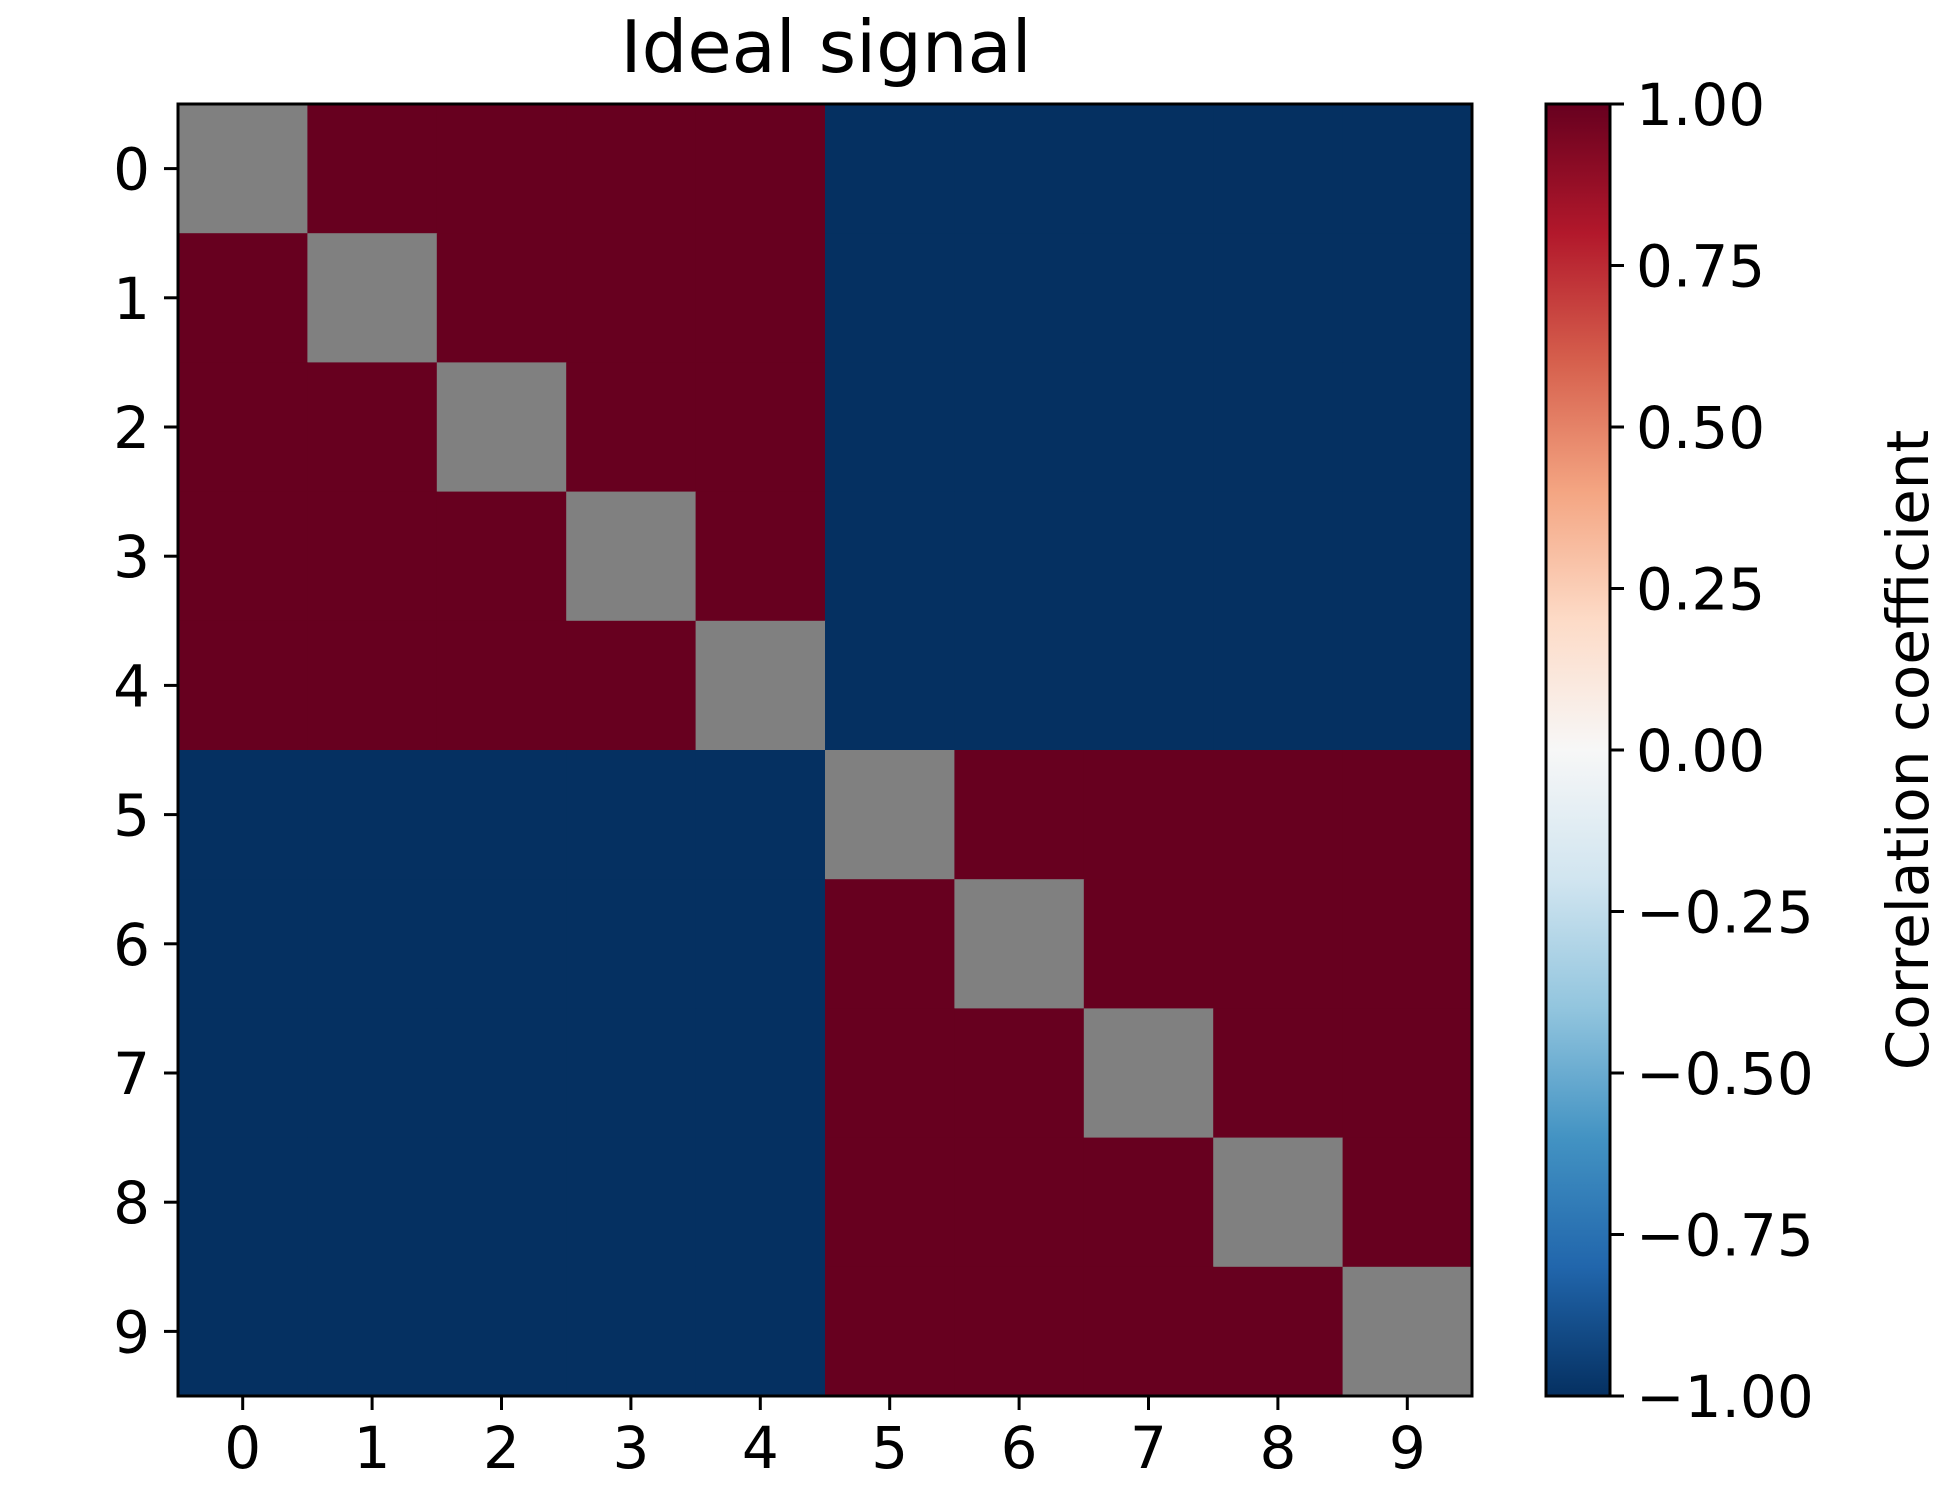 The height and width of the screenshot is (1500, 1950). What do you see at coordinates (825, 47) in the screenshot?
I see `chart-title: Ideal signal` at bounding box center [825, 47].